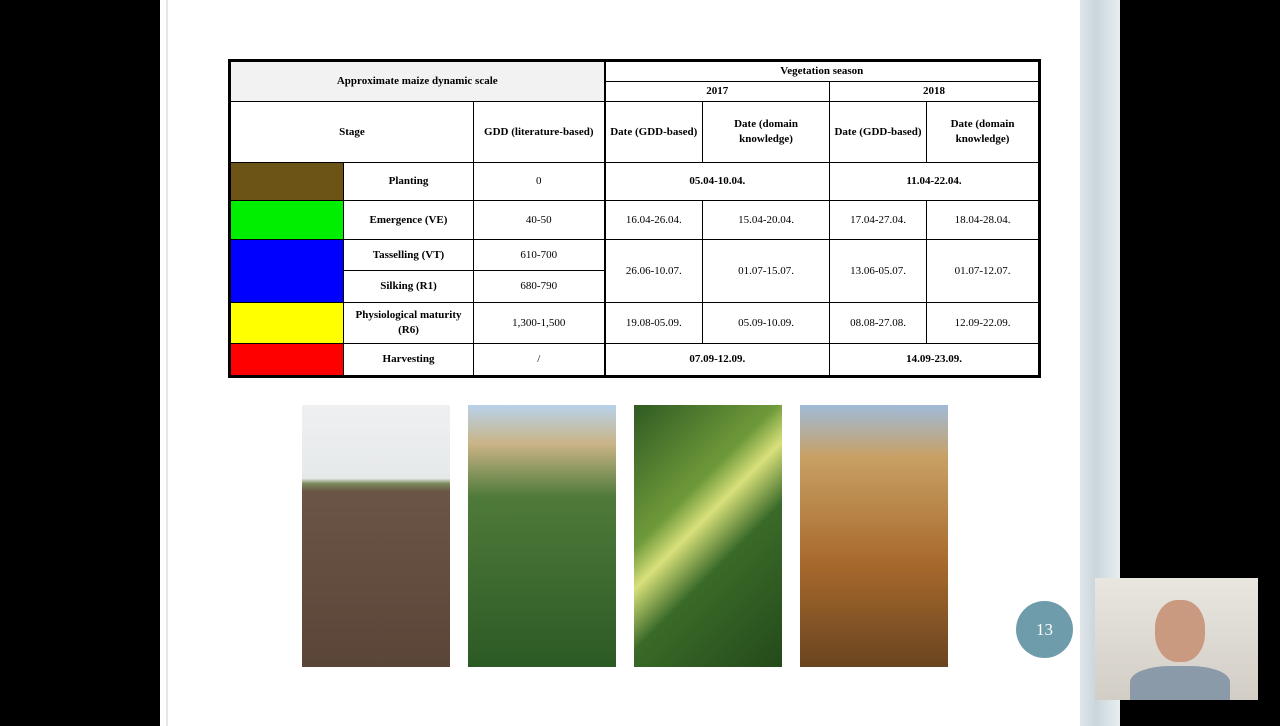  What do you see at coordinates (1044, 629) in the screenshot?
I see `page-number: 13` at bounding box center [1044, 629].